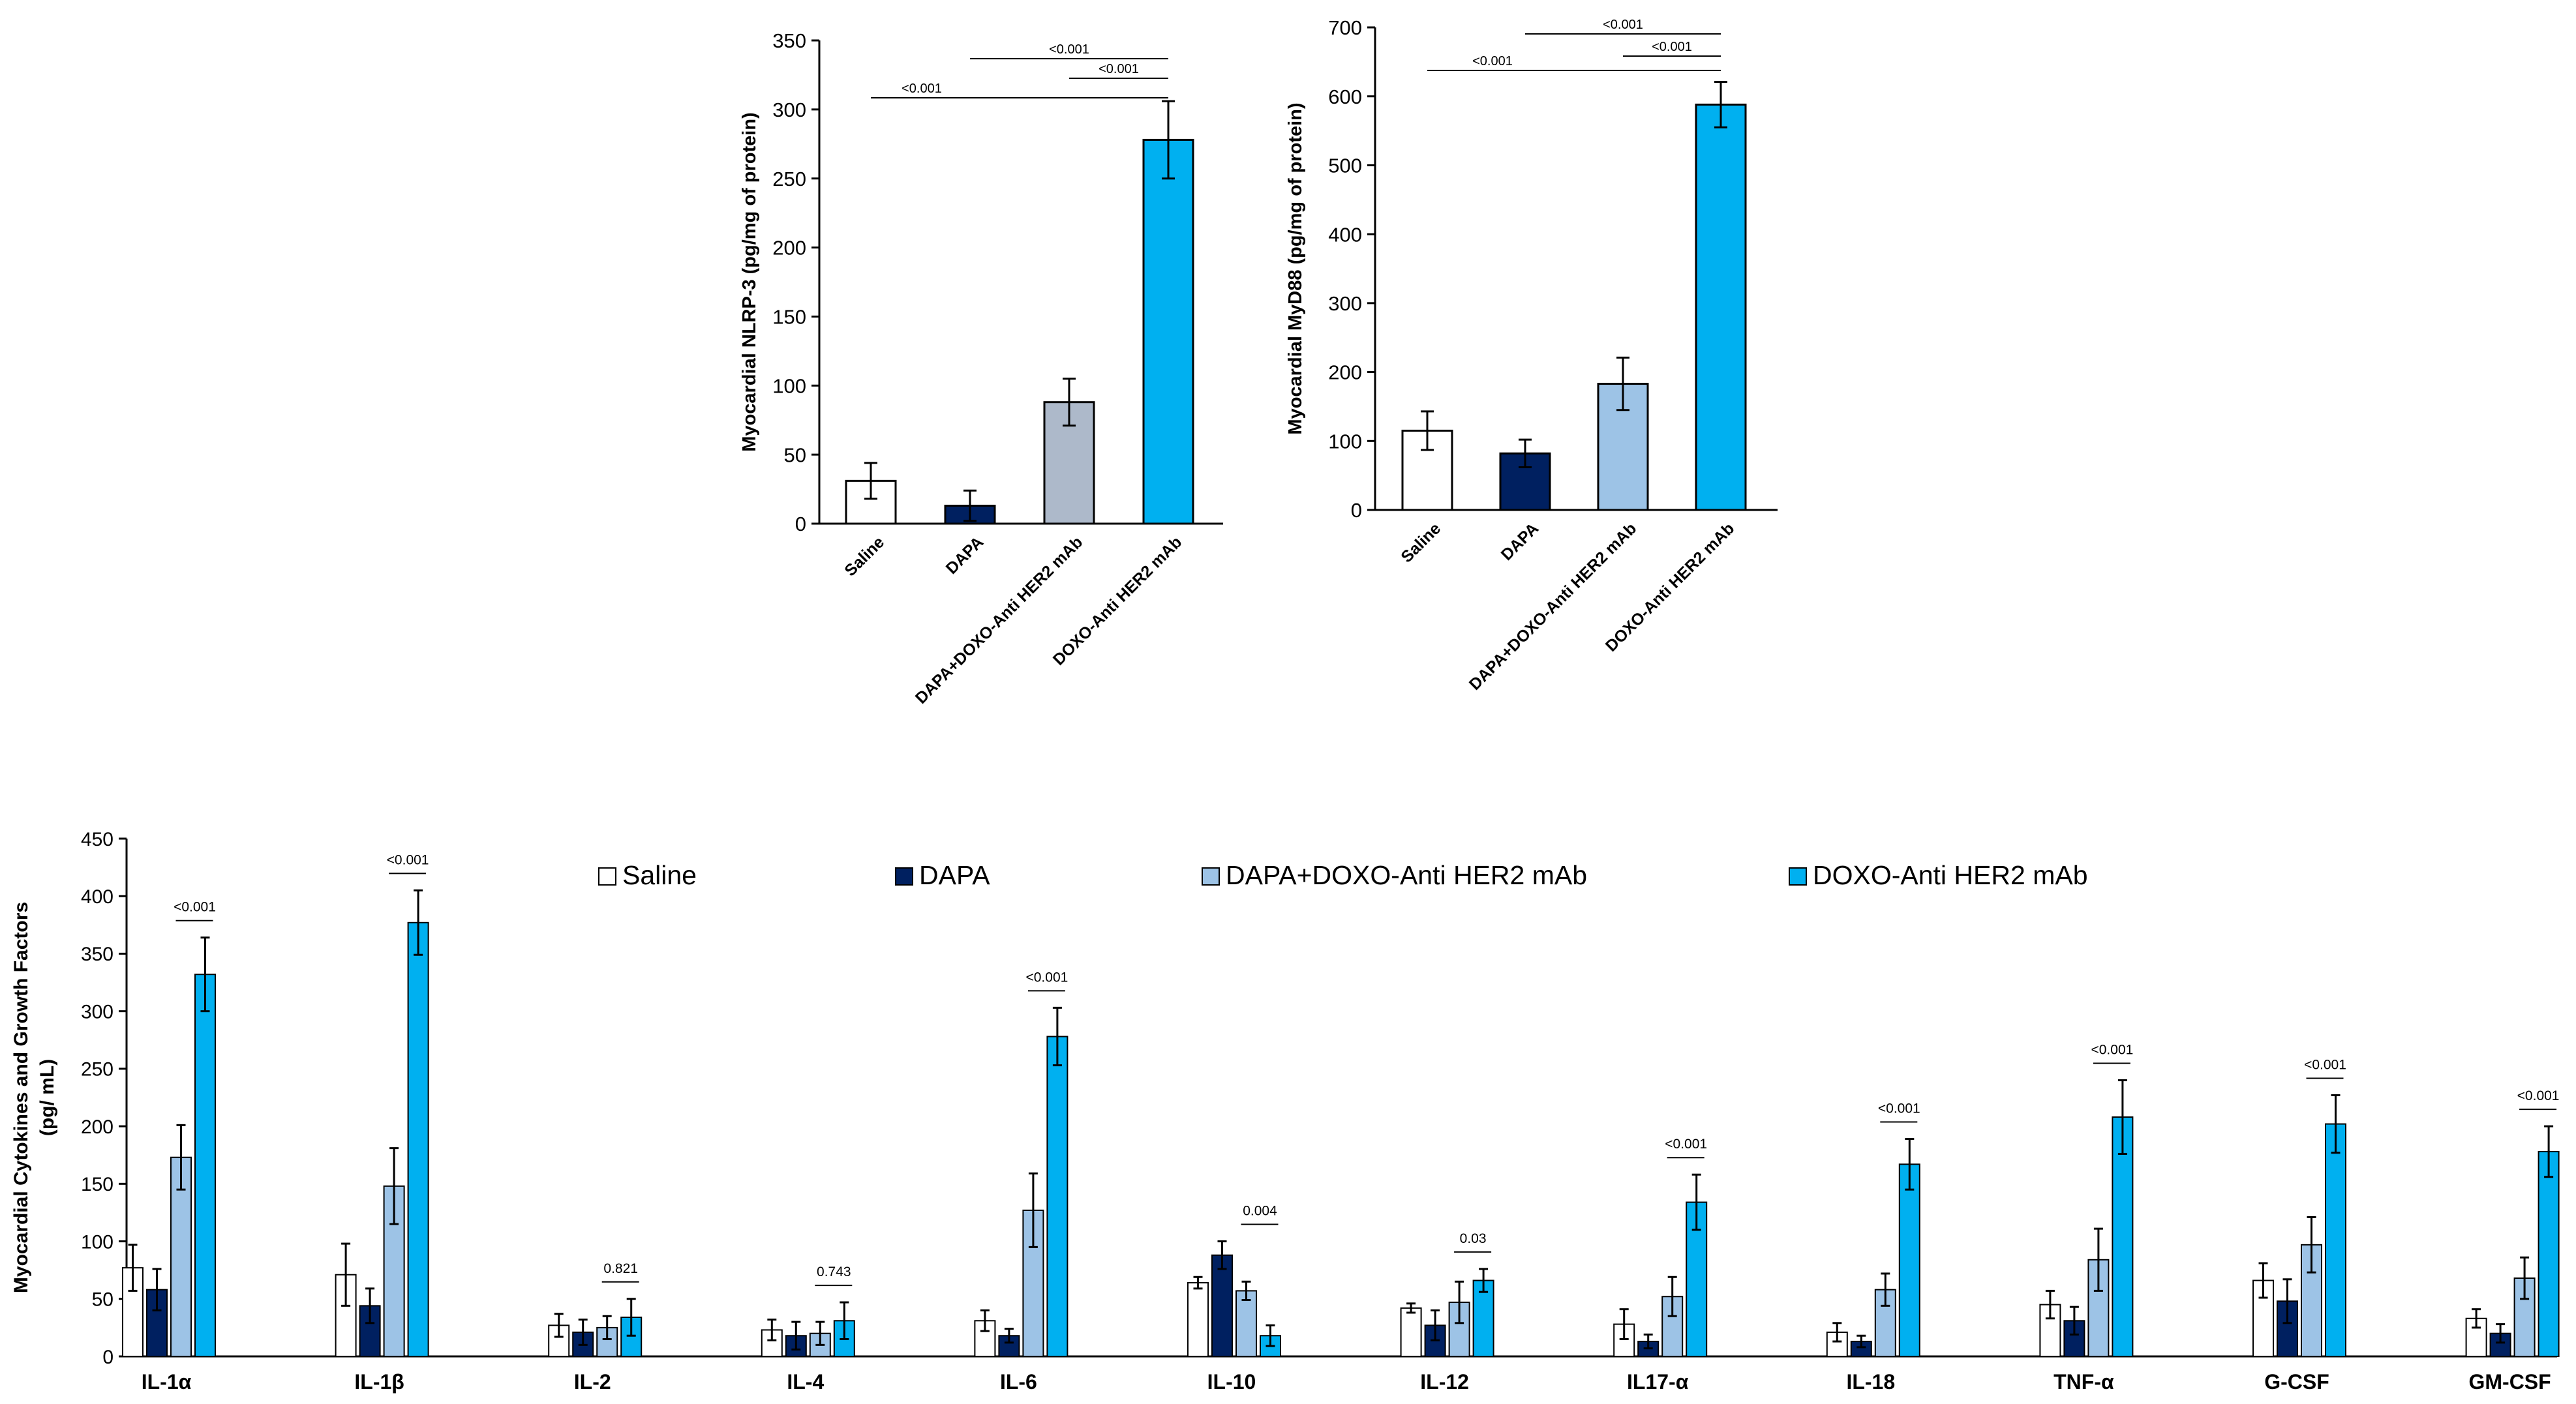 This screenshot has height=1404, width=2576. What do you see at coordinates (1260, 1211) in the screenshot?
I see `p-value-label: 0.004` at bounding box center [1260, 1211].